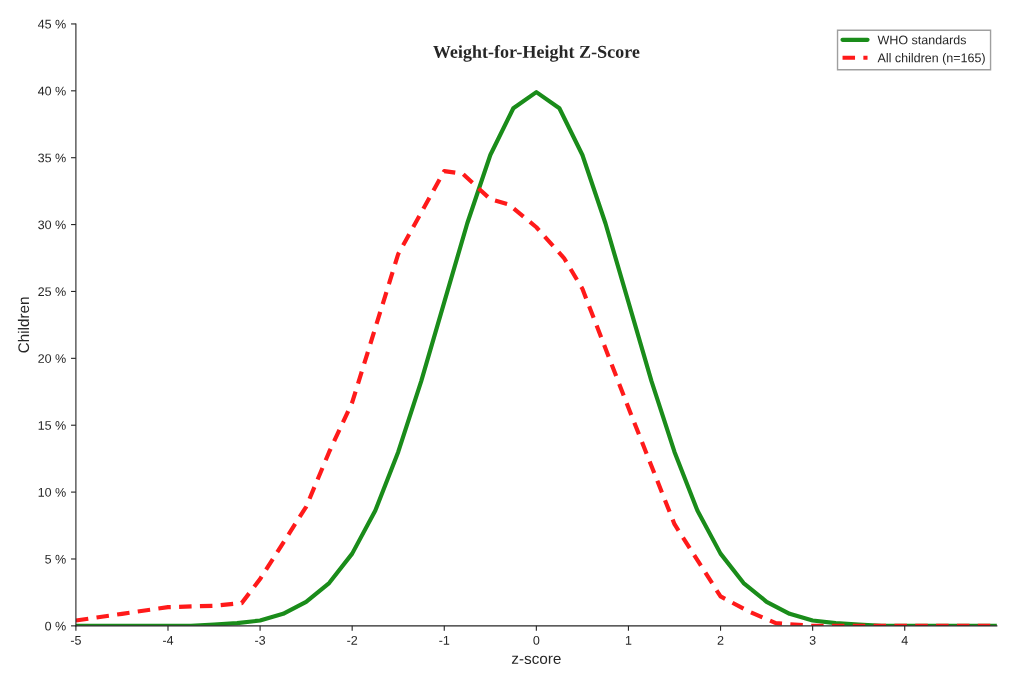 The height and width of the screenshot is (684, 1012). Describe the element at coordinates (52, 225) in the screenshot. I see `y-tick-label: 30 %` at that location.